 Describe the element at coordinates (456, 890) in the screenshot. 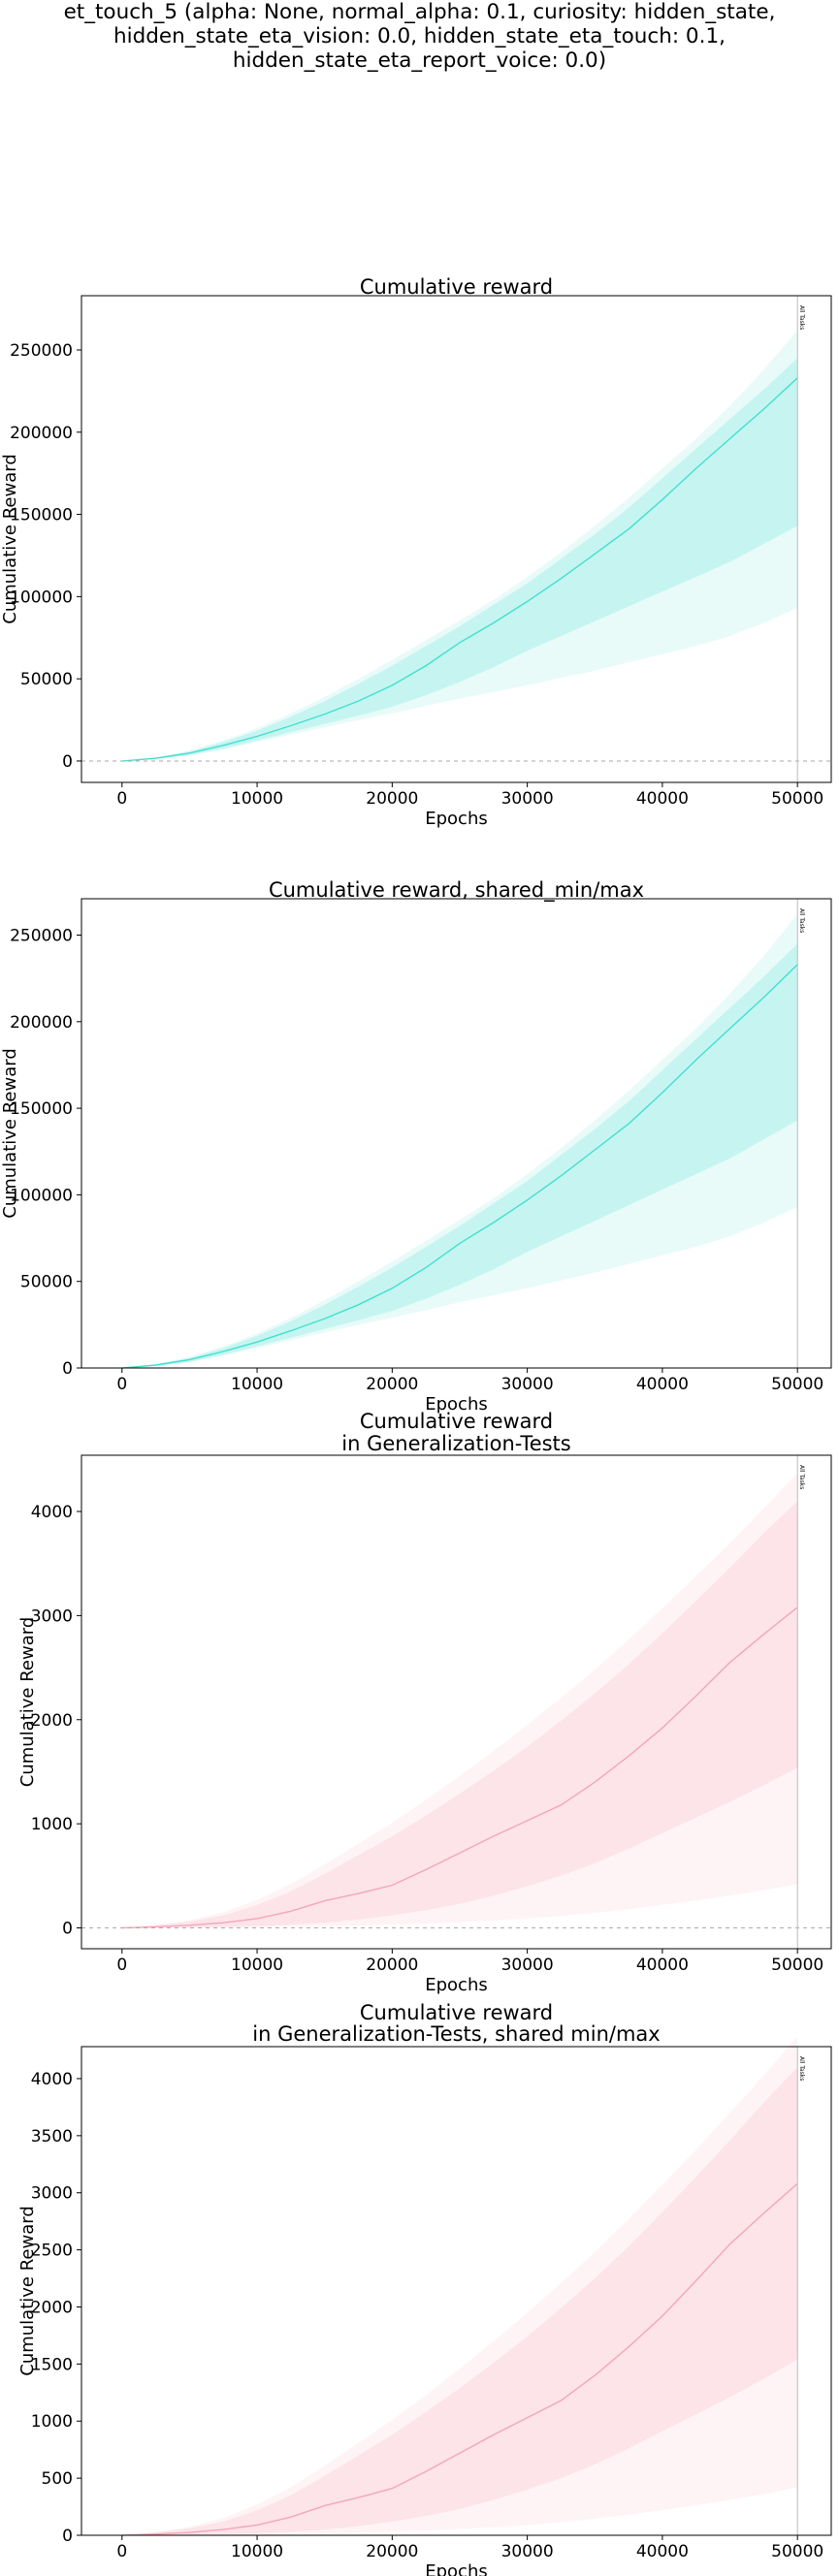

I see `chart-title: Cumulative reward, shared_min/max` at that location.